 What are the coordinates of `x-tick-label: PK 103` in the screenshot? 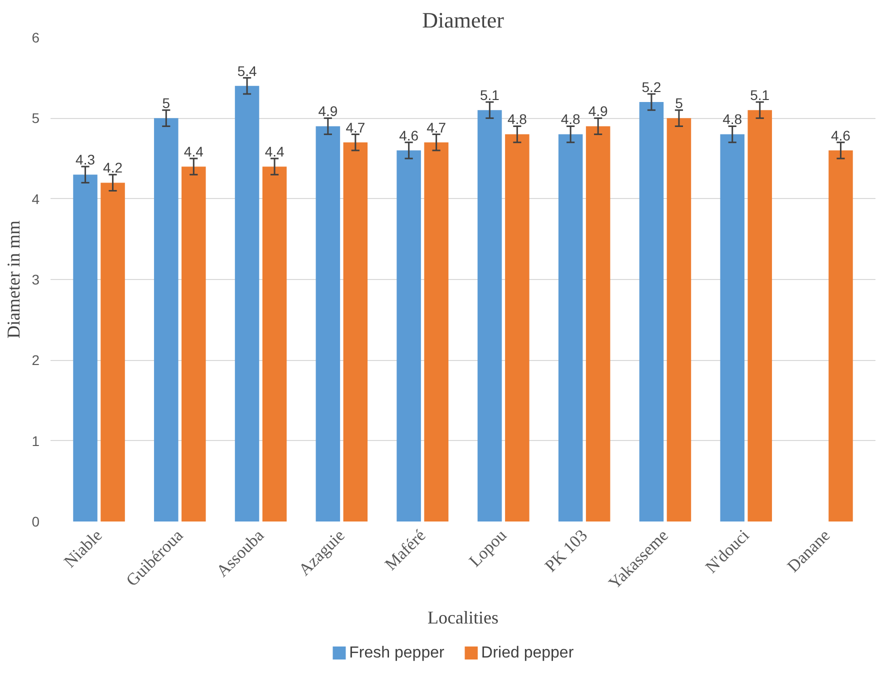 It's located at (566, 551).